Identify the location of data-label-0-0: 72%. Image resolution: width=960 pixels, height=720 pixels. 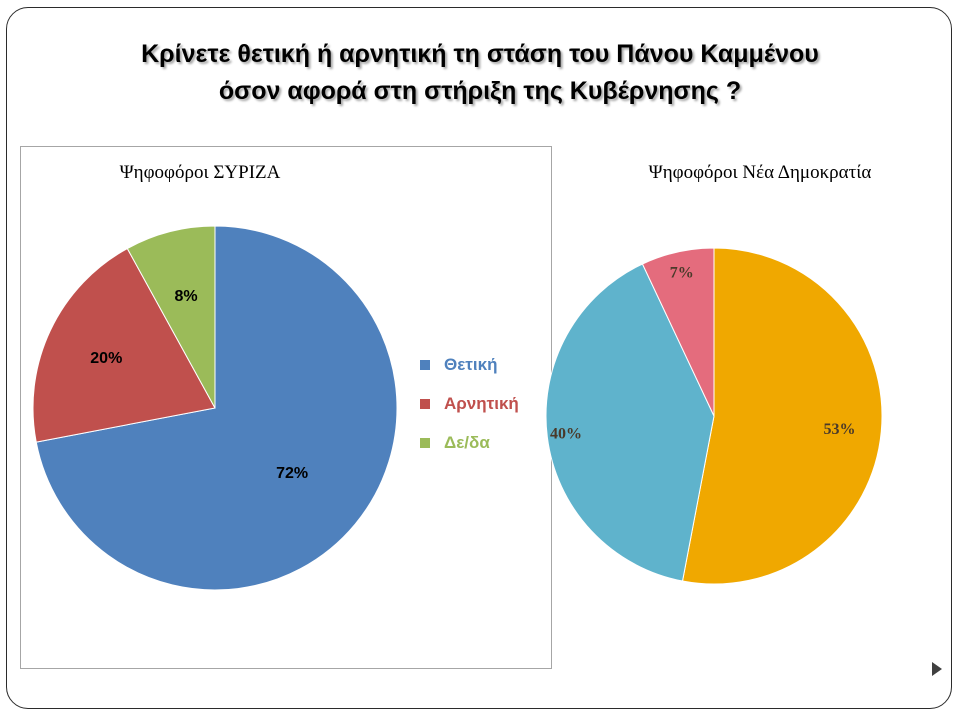
(292, 473).